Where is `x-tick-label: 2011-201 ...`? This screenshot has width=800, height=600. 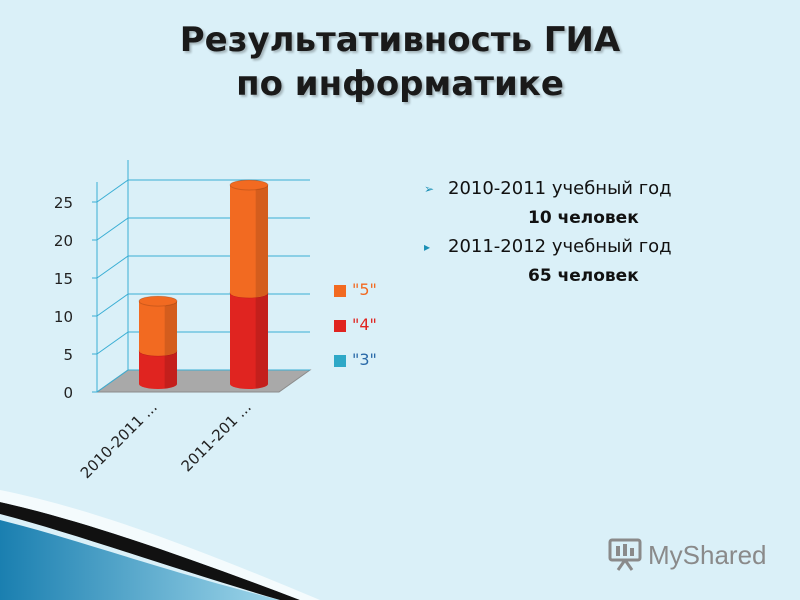 x-tick-label: 2011-201 ... is located at coordinates (216, 436).